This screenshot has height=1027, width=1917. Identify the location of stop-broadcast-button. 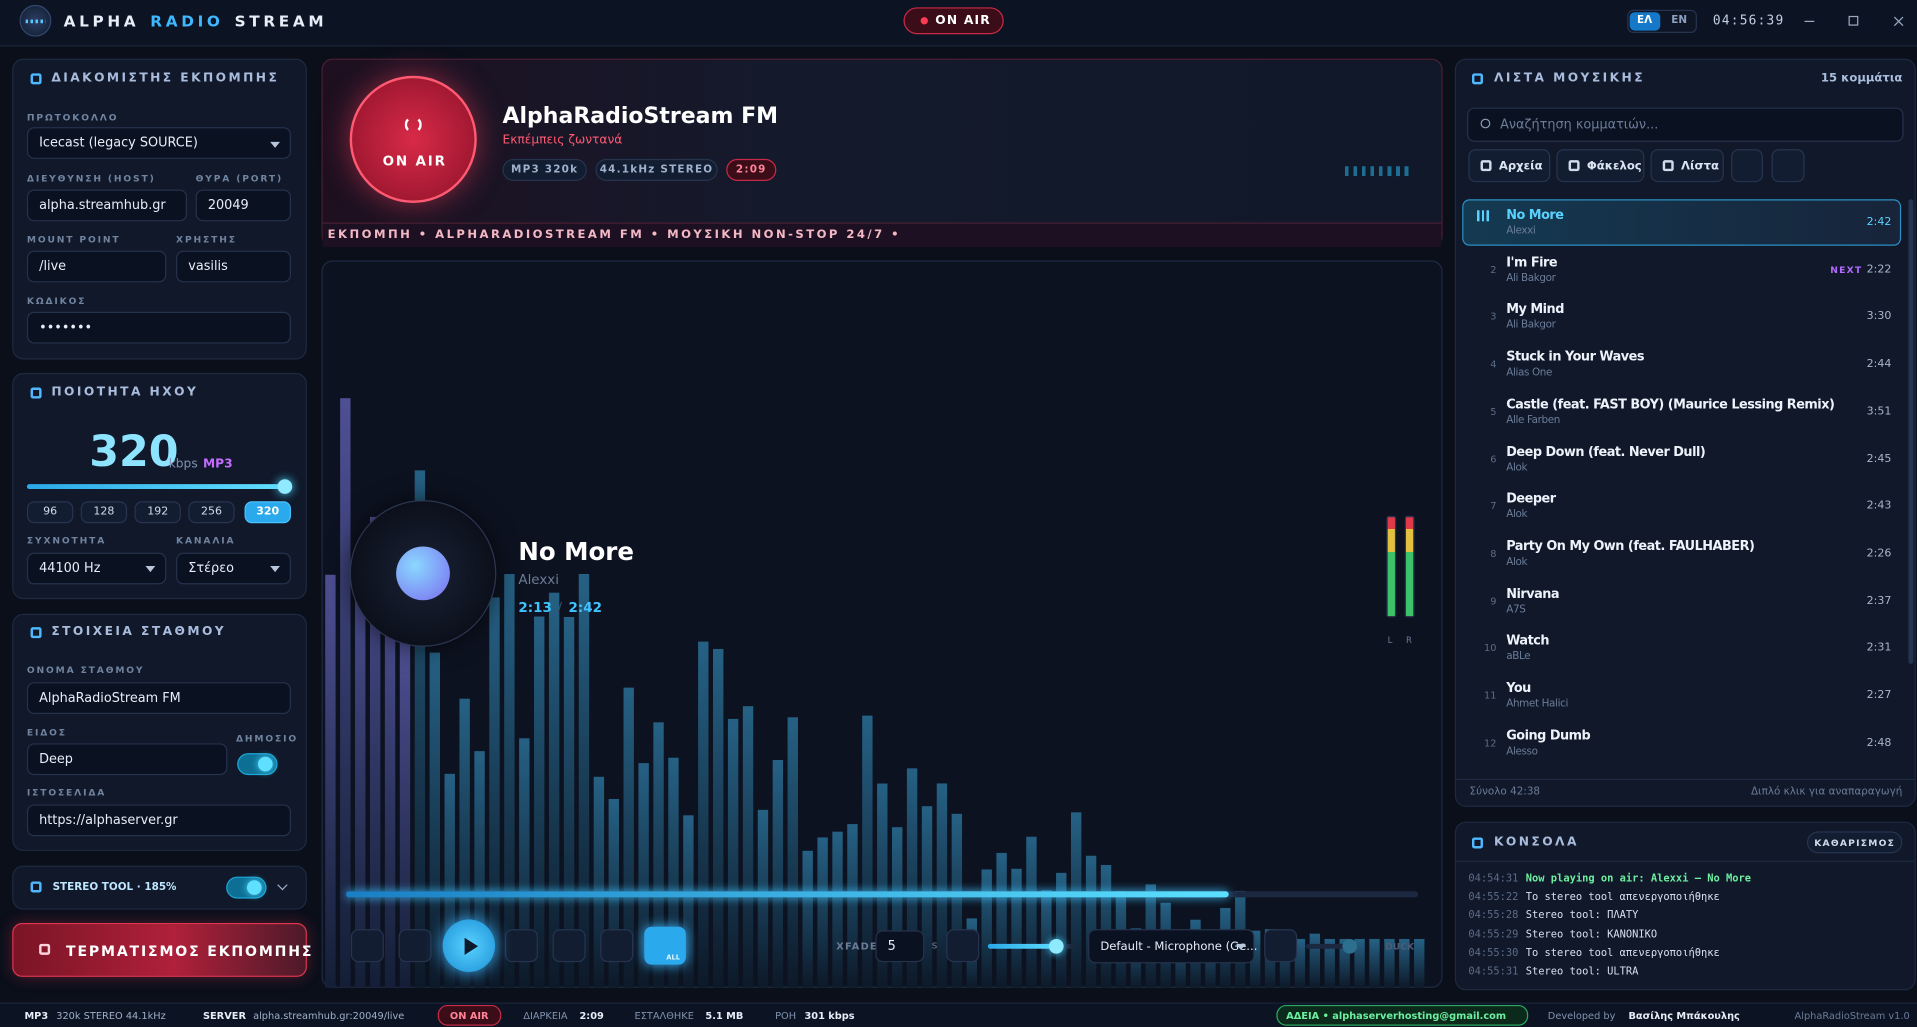
(159, 950).